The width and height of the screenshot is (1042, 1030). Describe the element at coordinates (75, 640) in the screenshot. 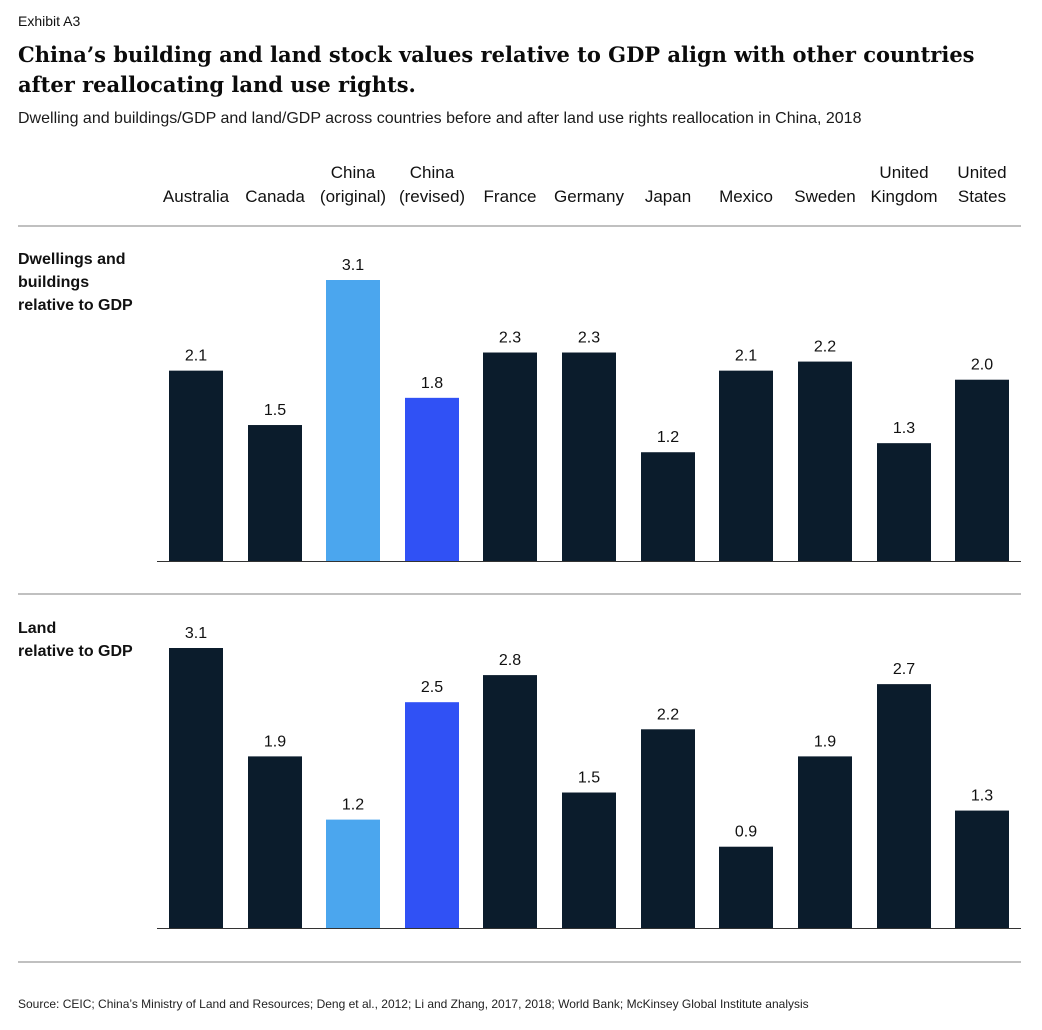

I see `row-label-1: Land relative to GDP` at that location.